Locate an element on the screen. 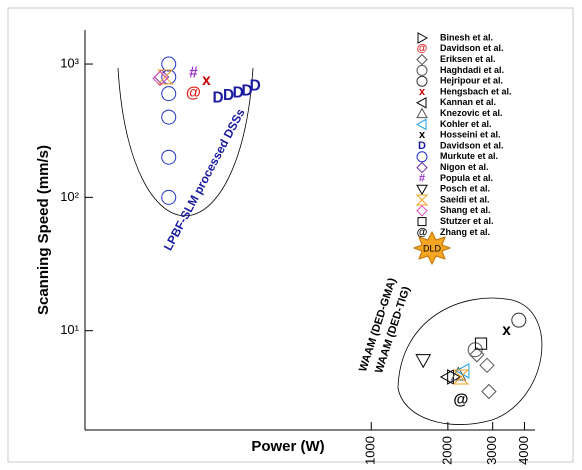 This screenshot has width=582, height=470. y-tick-label: 10¹ is located at coordinates (69, 329).